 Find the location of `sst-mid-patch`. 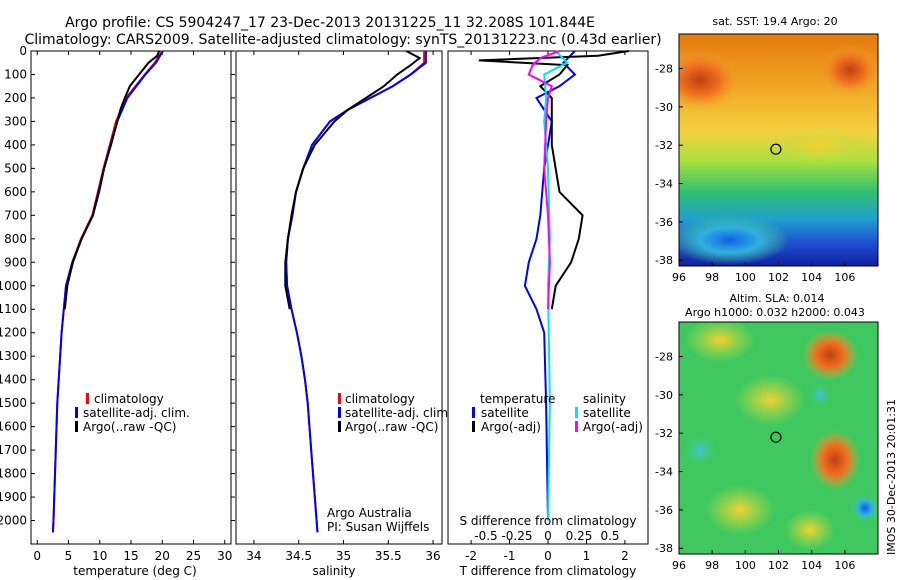

sst-mid-patch is located at coordinates (820, 145).